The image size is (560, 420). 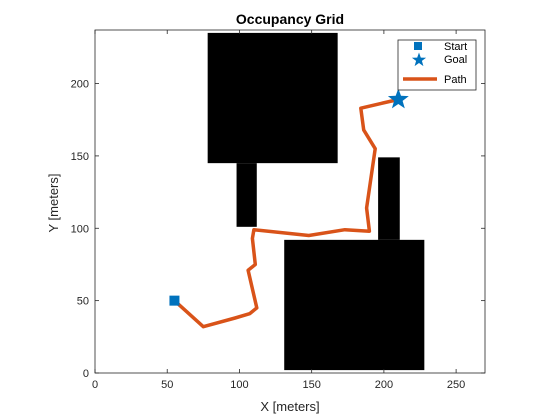 What do you see at coordinates (455, 80) in the screenshot?
I see `legend-path-label: Path` at bounding box center [455, 80].